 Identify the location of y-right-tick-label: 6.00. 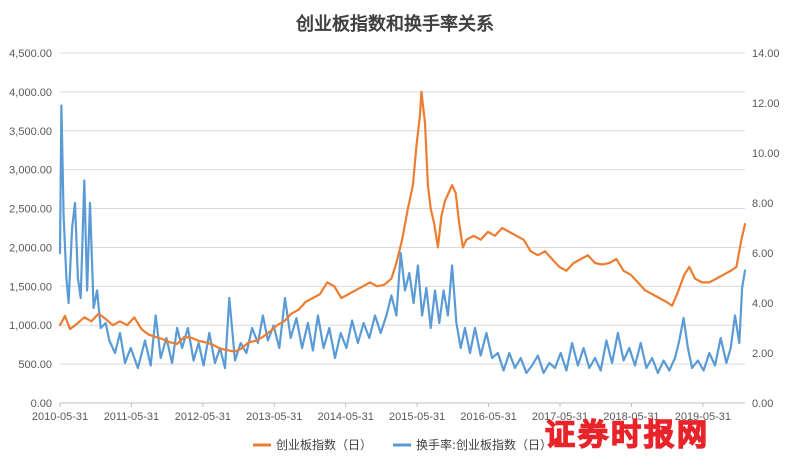
(762, 254).